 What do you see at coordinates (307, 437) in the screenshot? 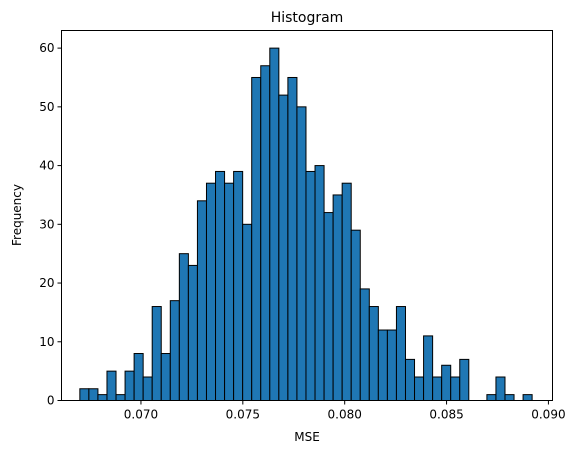
I see `x-axis-label: MSE` at bounding box center [307, 437].